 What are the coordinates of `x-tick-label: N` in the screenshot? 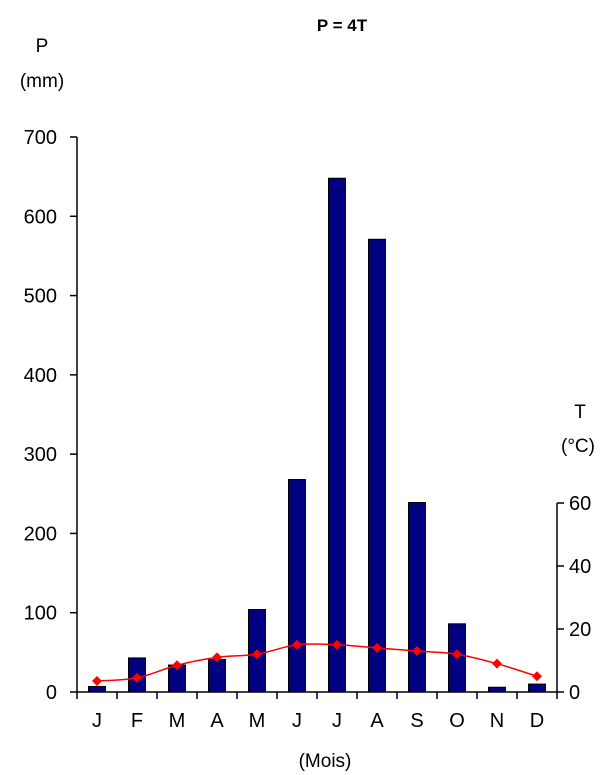 It's located at (497, 721).